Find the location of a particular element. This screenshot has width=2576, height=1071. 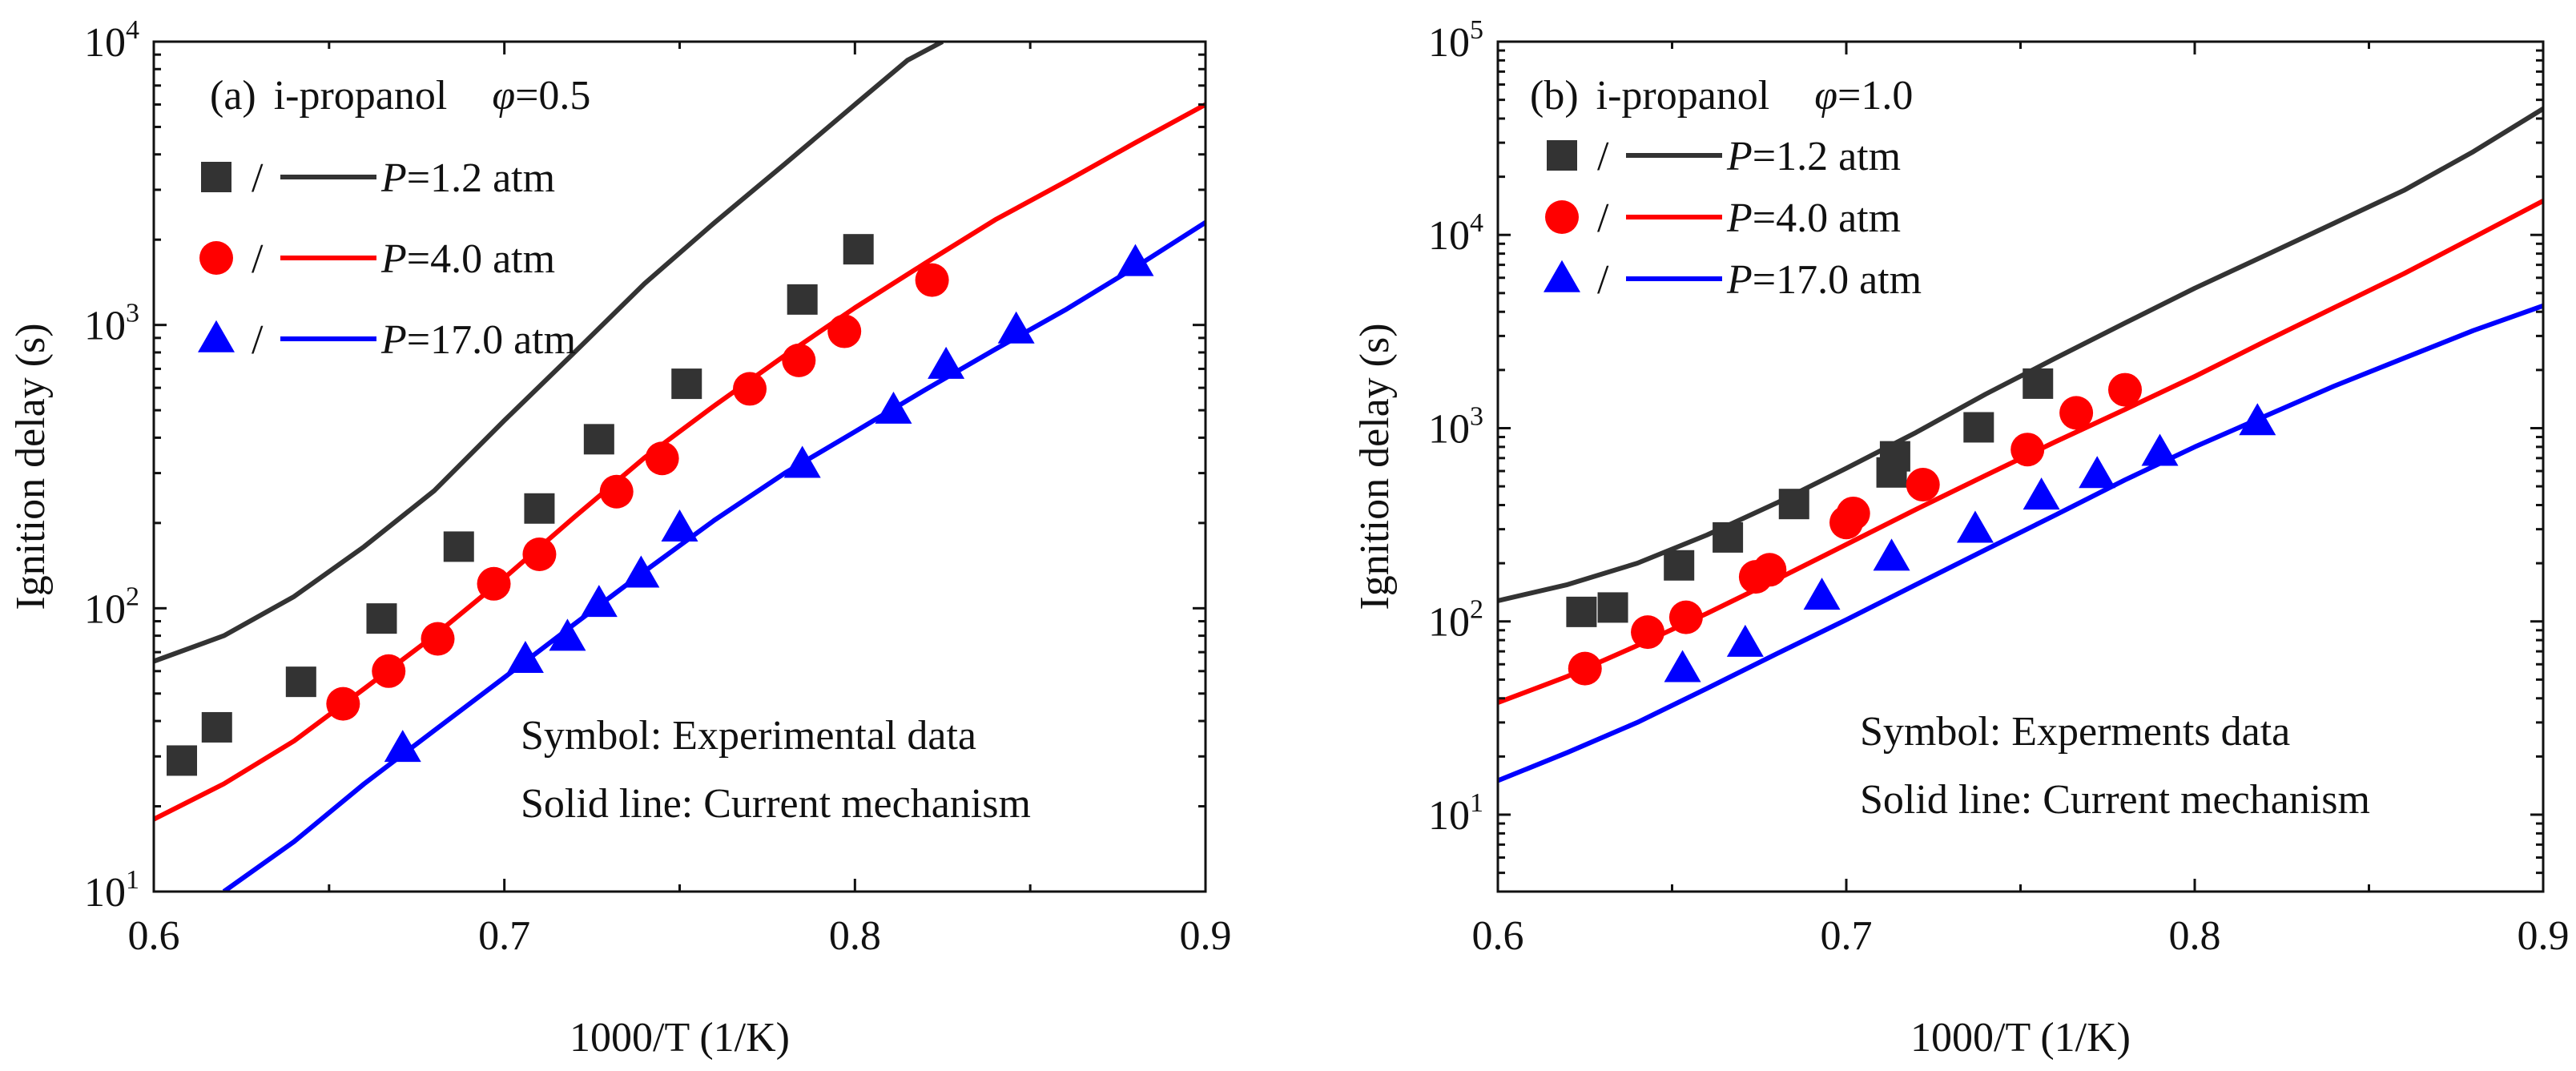

panel-a-y-axis-label: Ignition delay (s) is located at coordinates (31, 466).